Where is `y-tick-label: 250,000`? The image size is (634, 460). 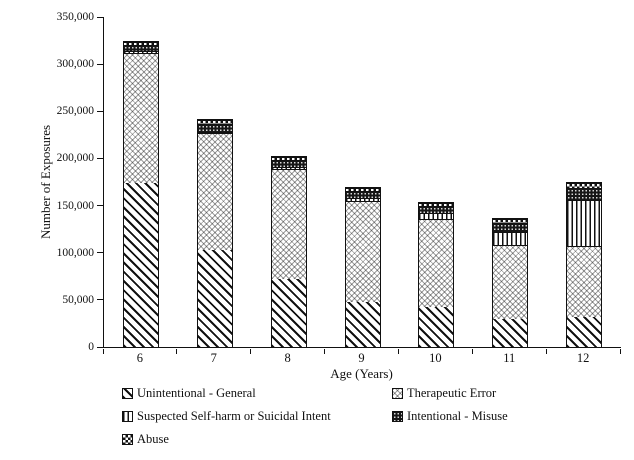 y-tick-label: 250,000 is located at coordinates (75, 111).